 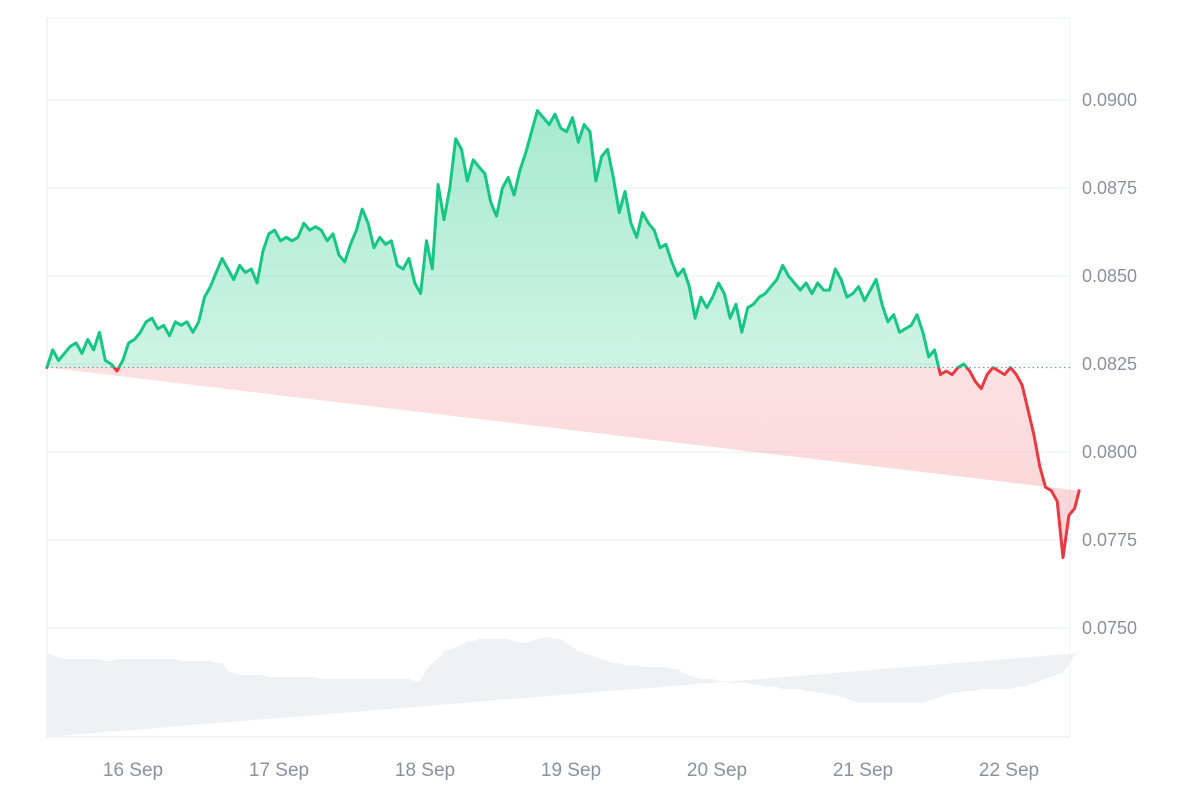 What do you see at coordinates (1109, 100) in the screenshot?
I see `y-tick-label: 0.0900` at bounding box center [1109, 100].